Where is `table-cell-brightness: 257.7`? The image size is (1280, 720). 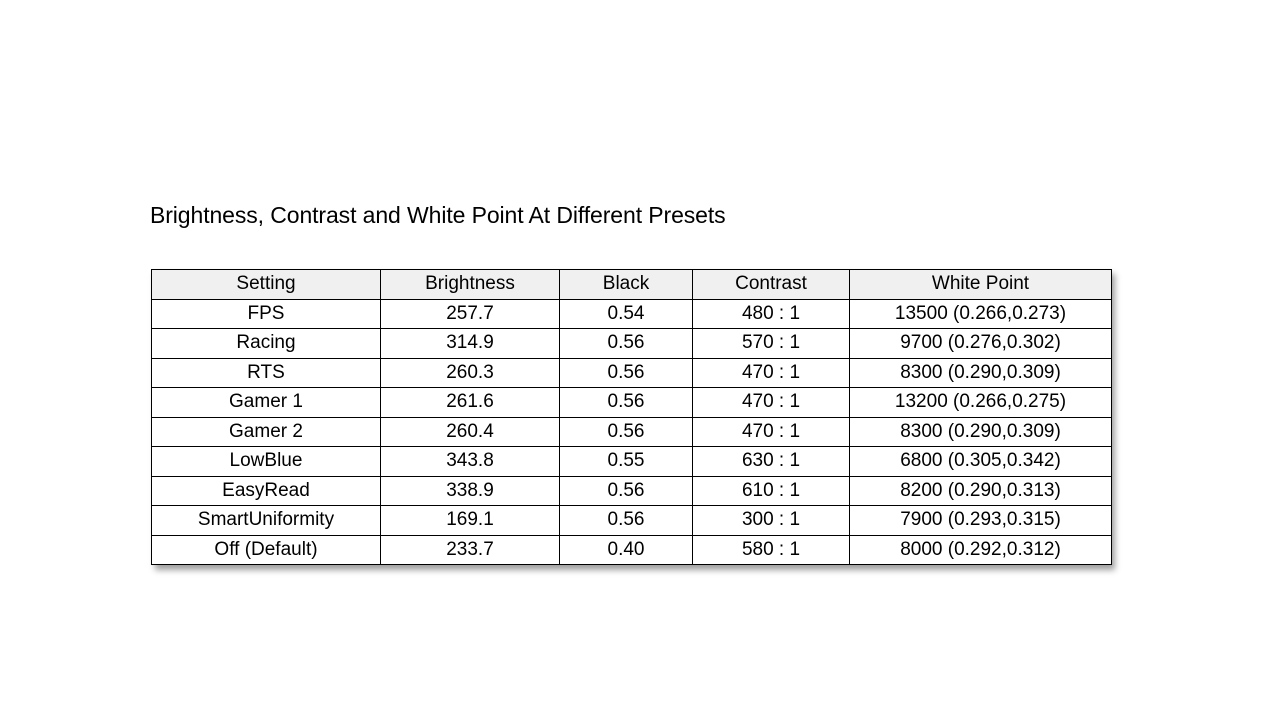 table-cell-brightness: 257.7 is located at coordinates (470, 313).